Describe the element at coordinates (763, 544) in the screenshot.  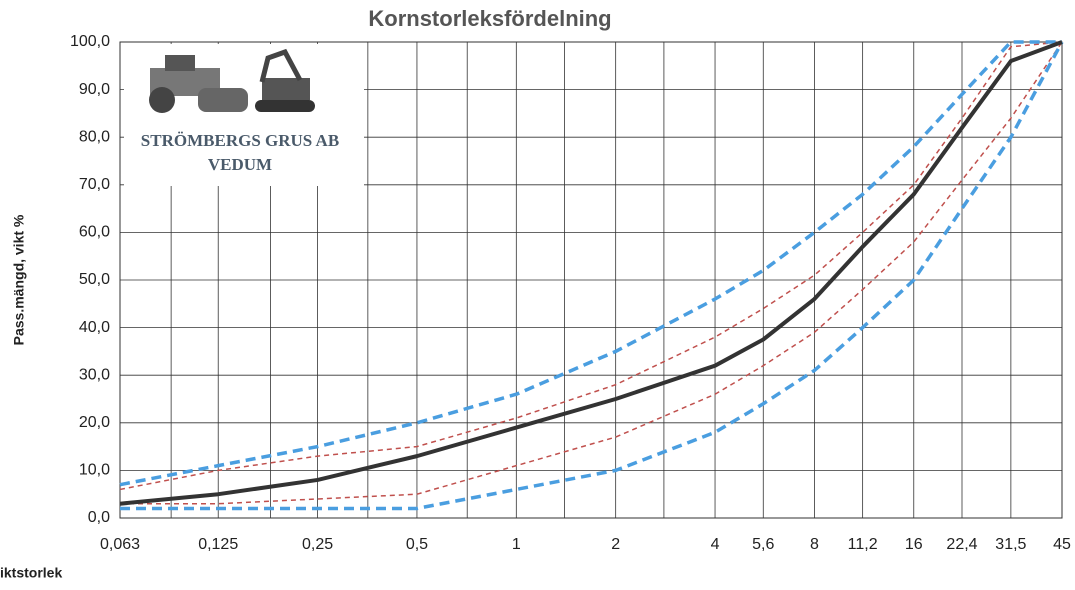
I see `x-tick-label: 5,6` at that location.